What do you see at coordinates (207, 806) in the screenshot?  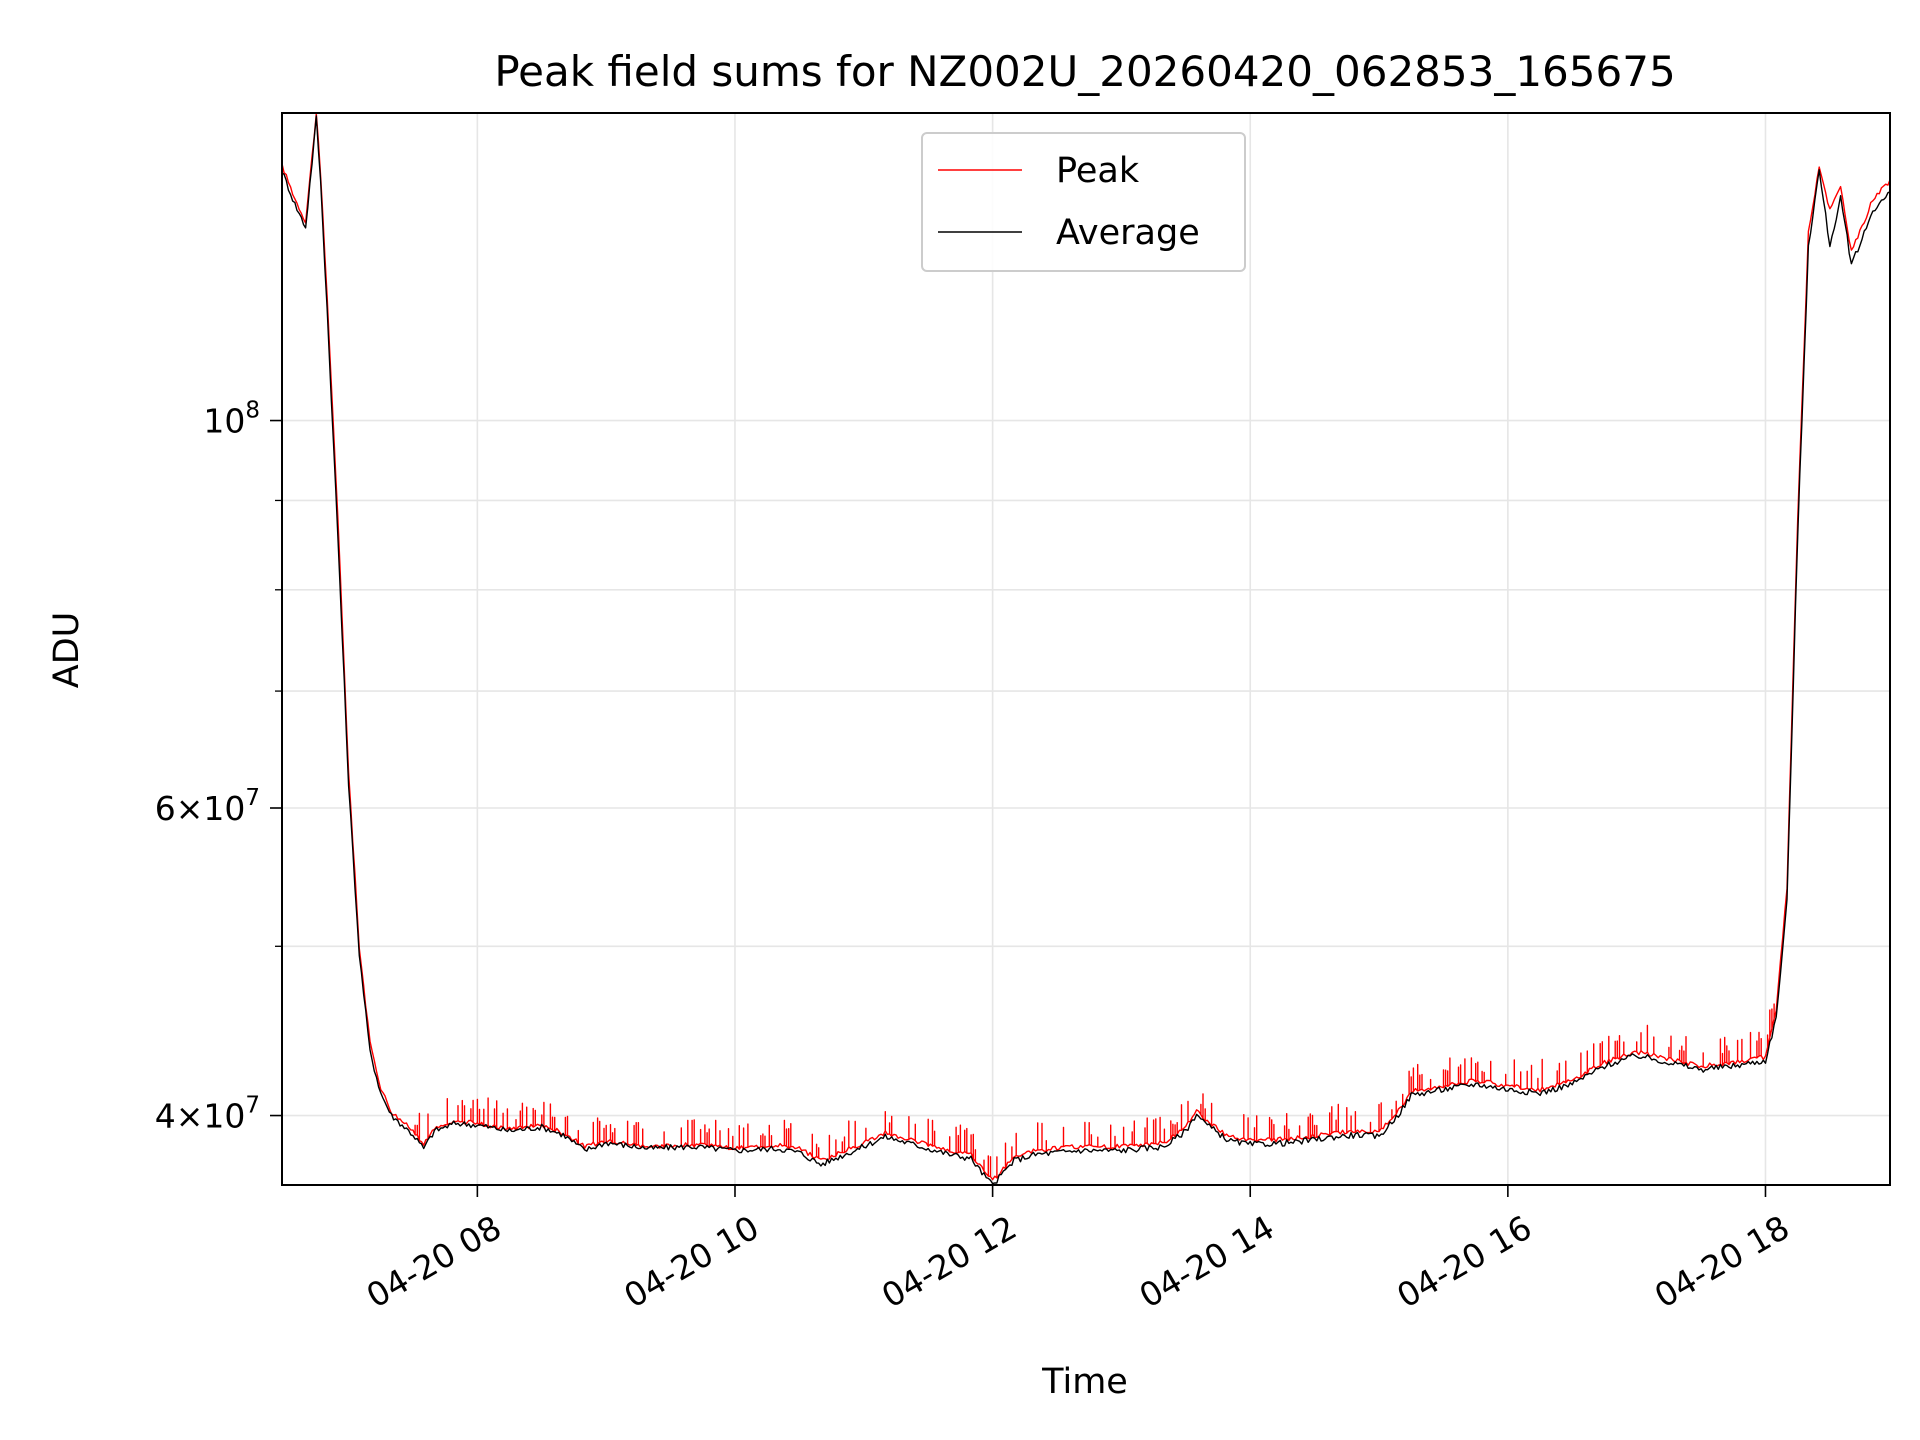 I see `y-tick-label-1: 6×107` at bounding box center [207, 806].